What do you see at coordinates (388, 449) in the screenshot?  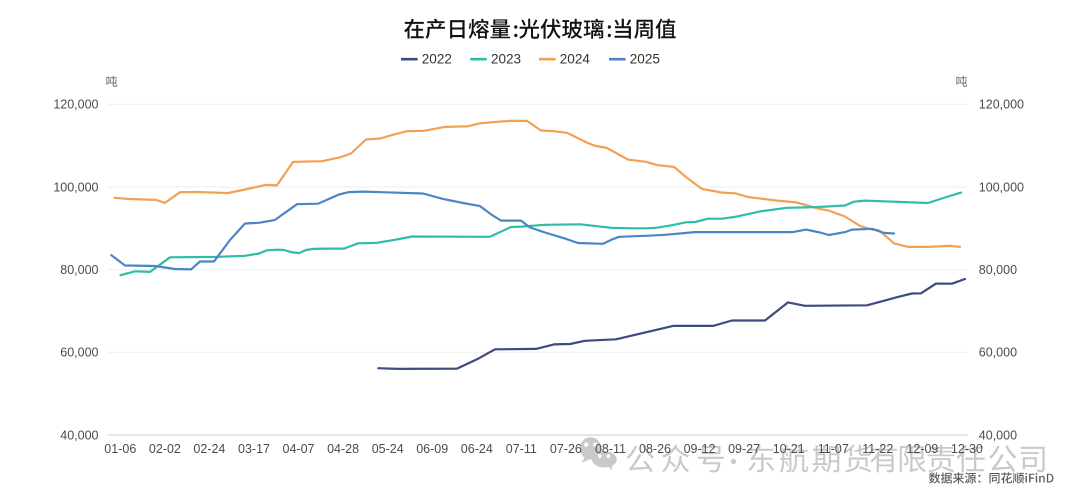 I see `svg-text: 05-24` at bounding box center [388, 449].